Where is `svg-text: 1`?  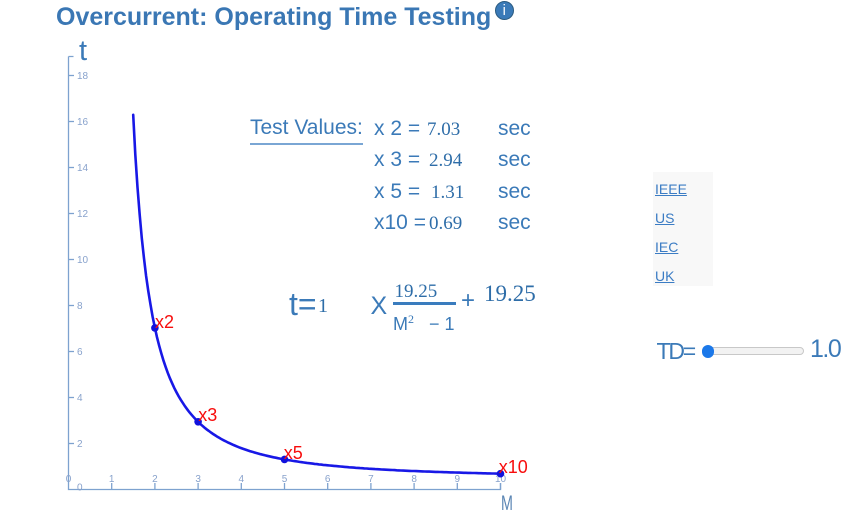
svg-text: 1 is located at coordinates (112, 479).